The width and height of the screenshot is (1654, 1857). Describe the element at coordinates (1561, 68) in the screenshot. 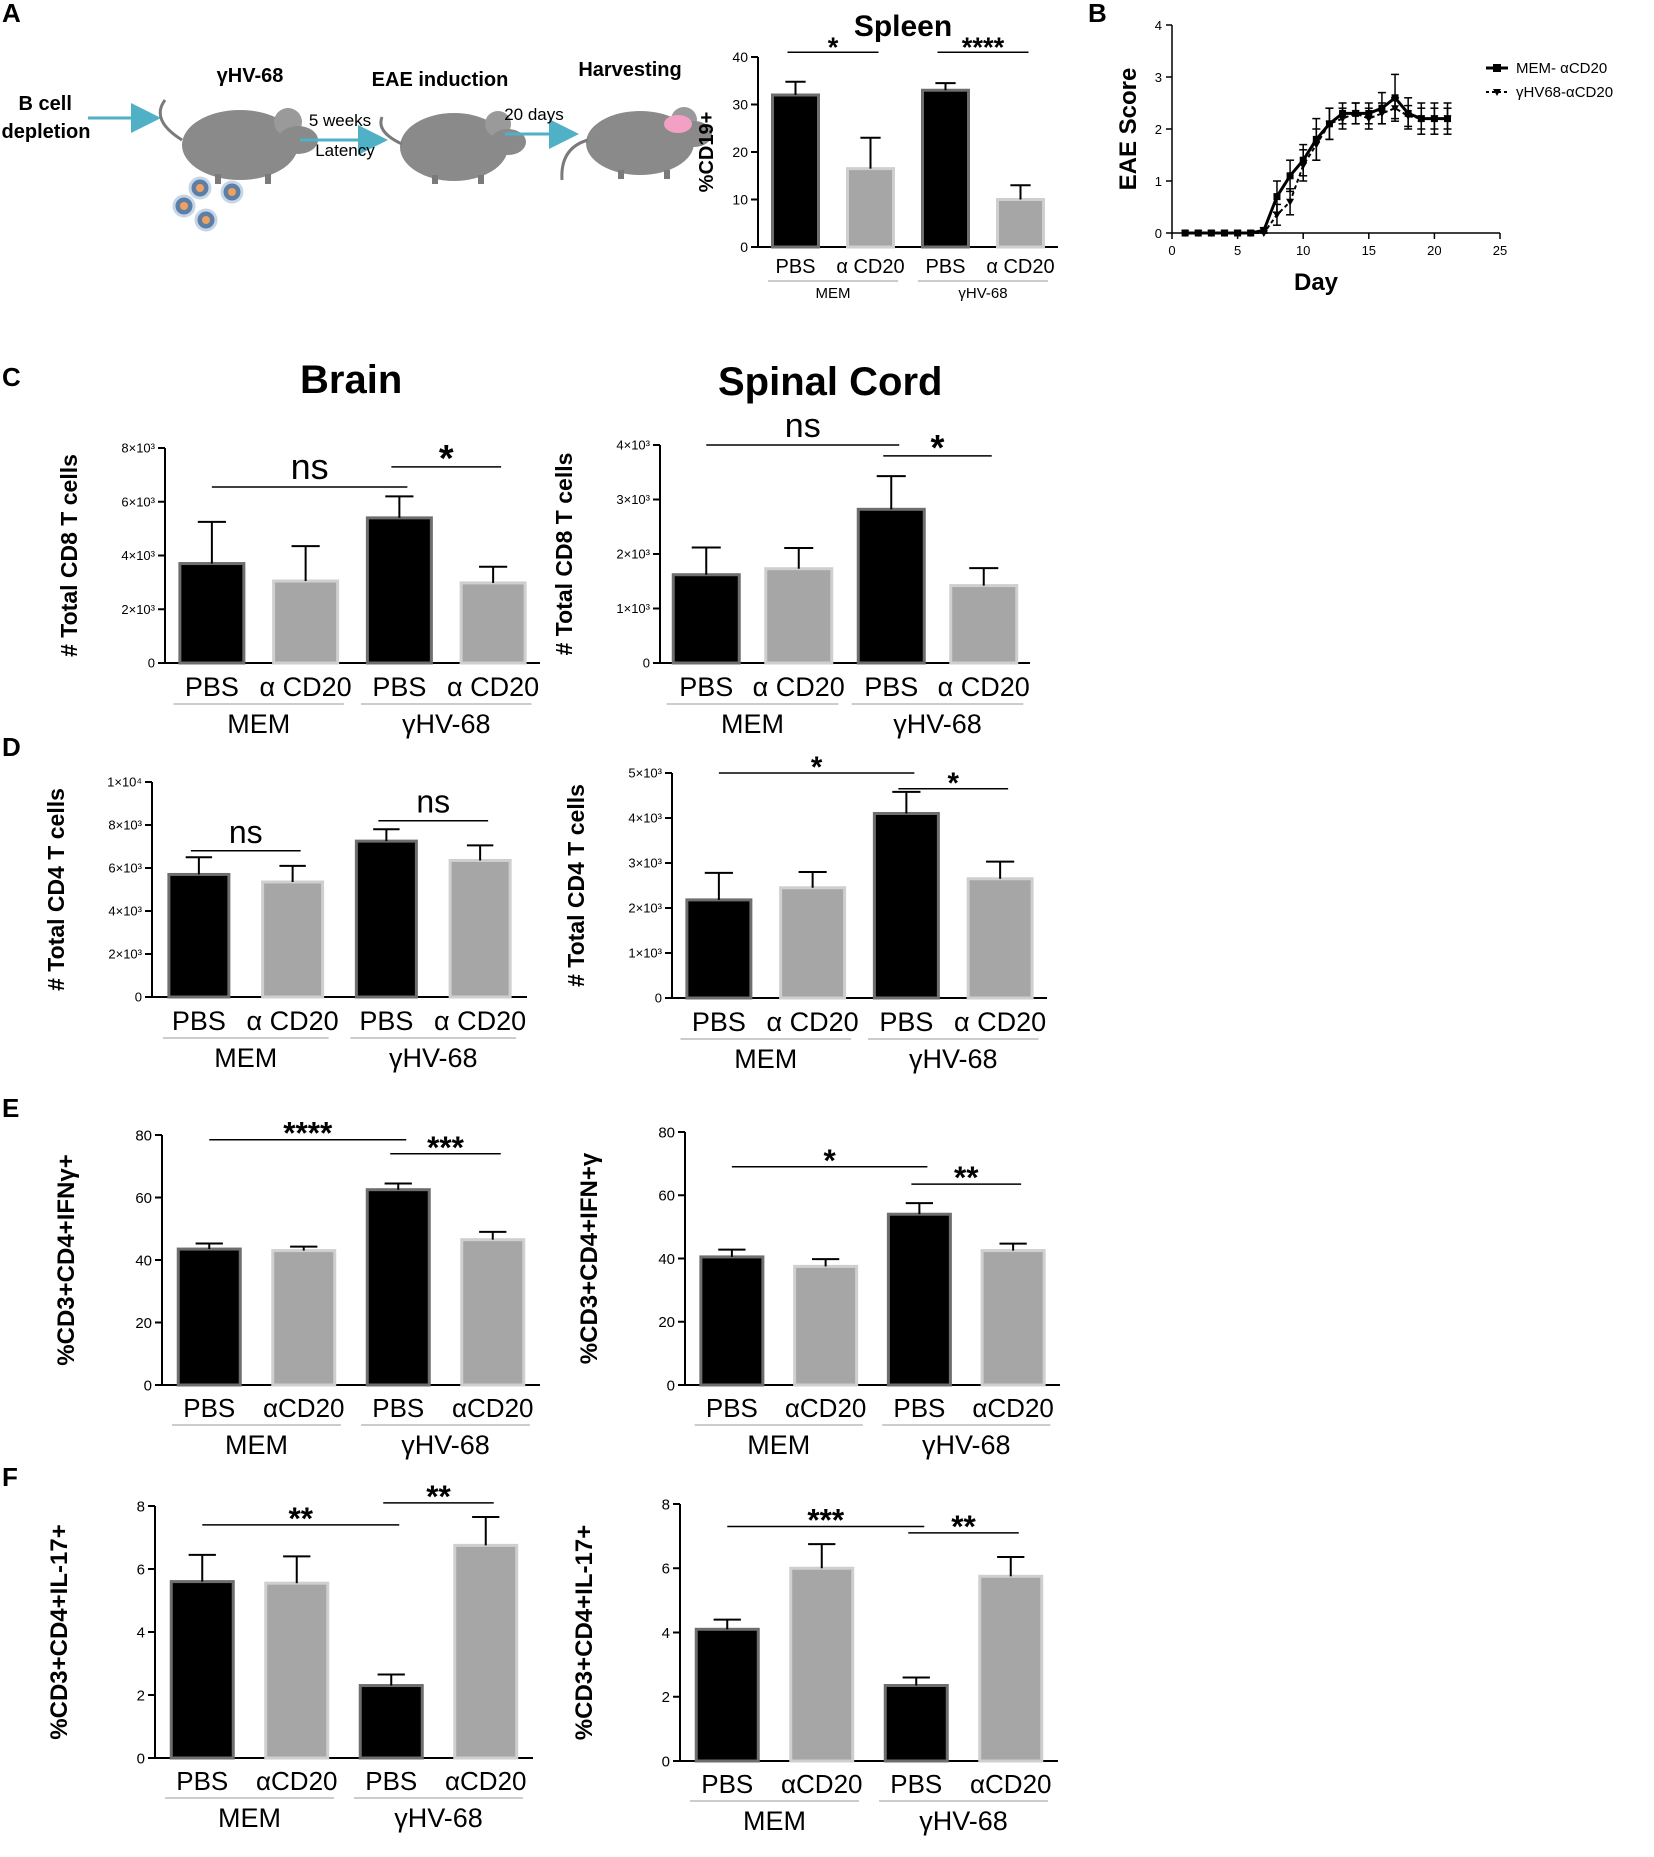

I see `legend-label: MEM- αCD20` at that location.